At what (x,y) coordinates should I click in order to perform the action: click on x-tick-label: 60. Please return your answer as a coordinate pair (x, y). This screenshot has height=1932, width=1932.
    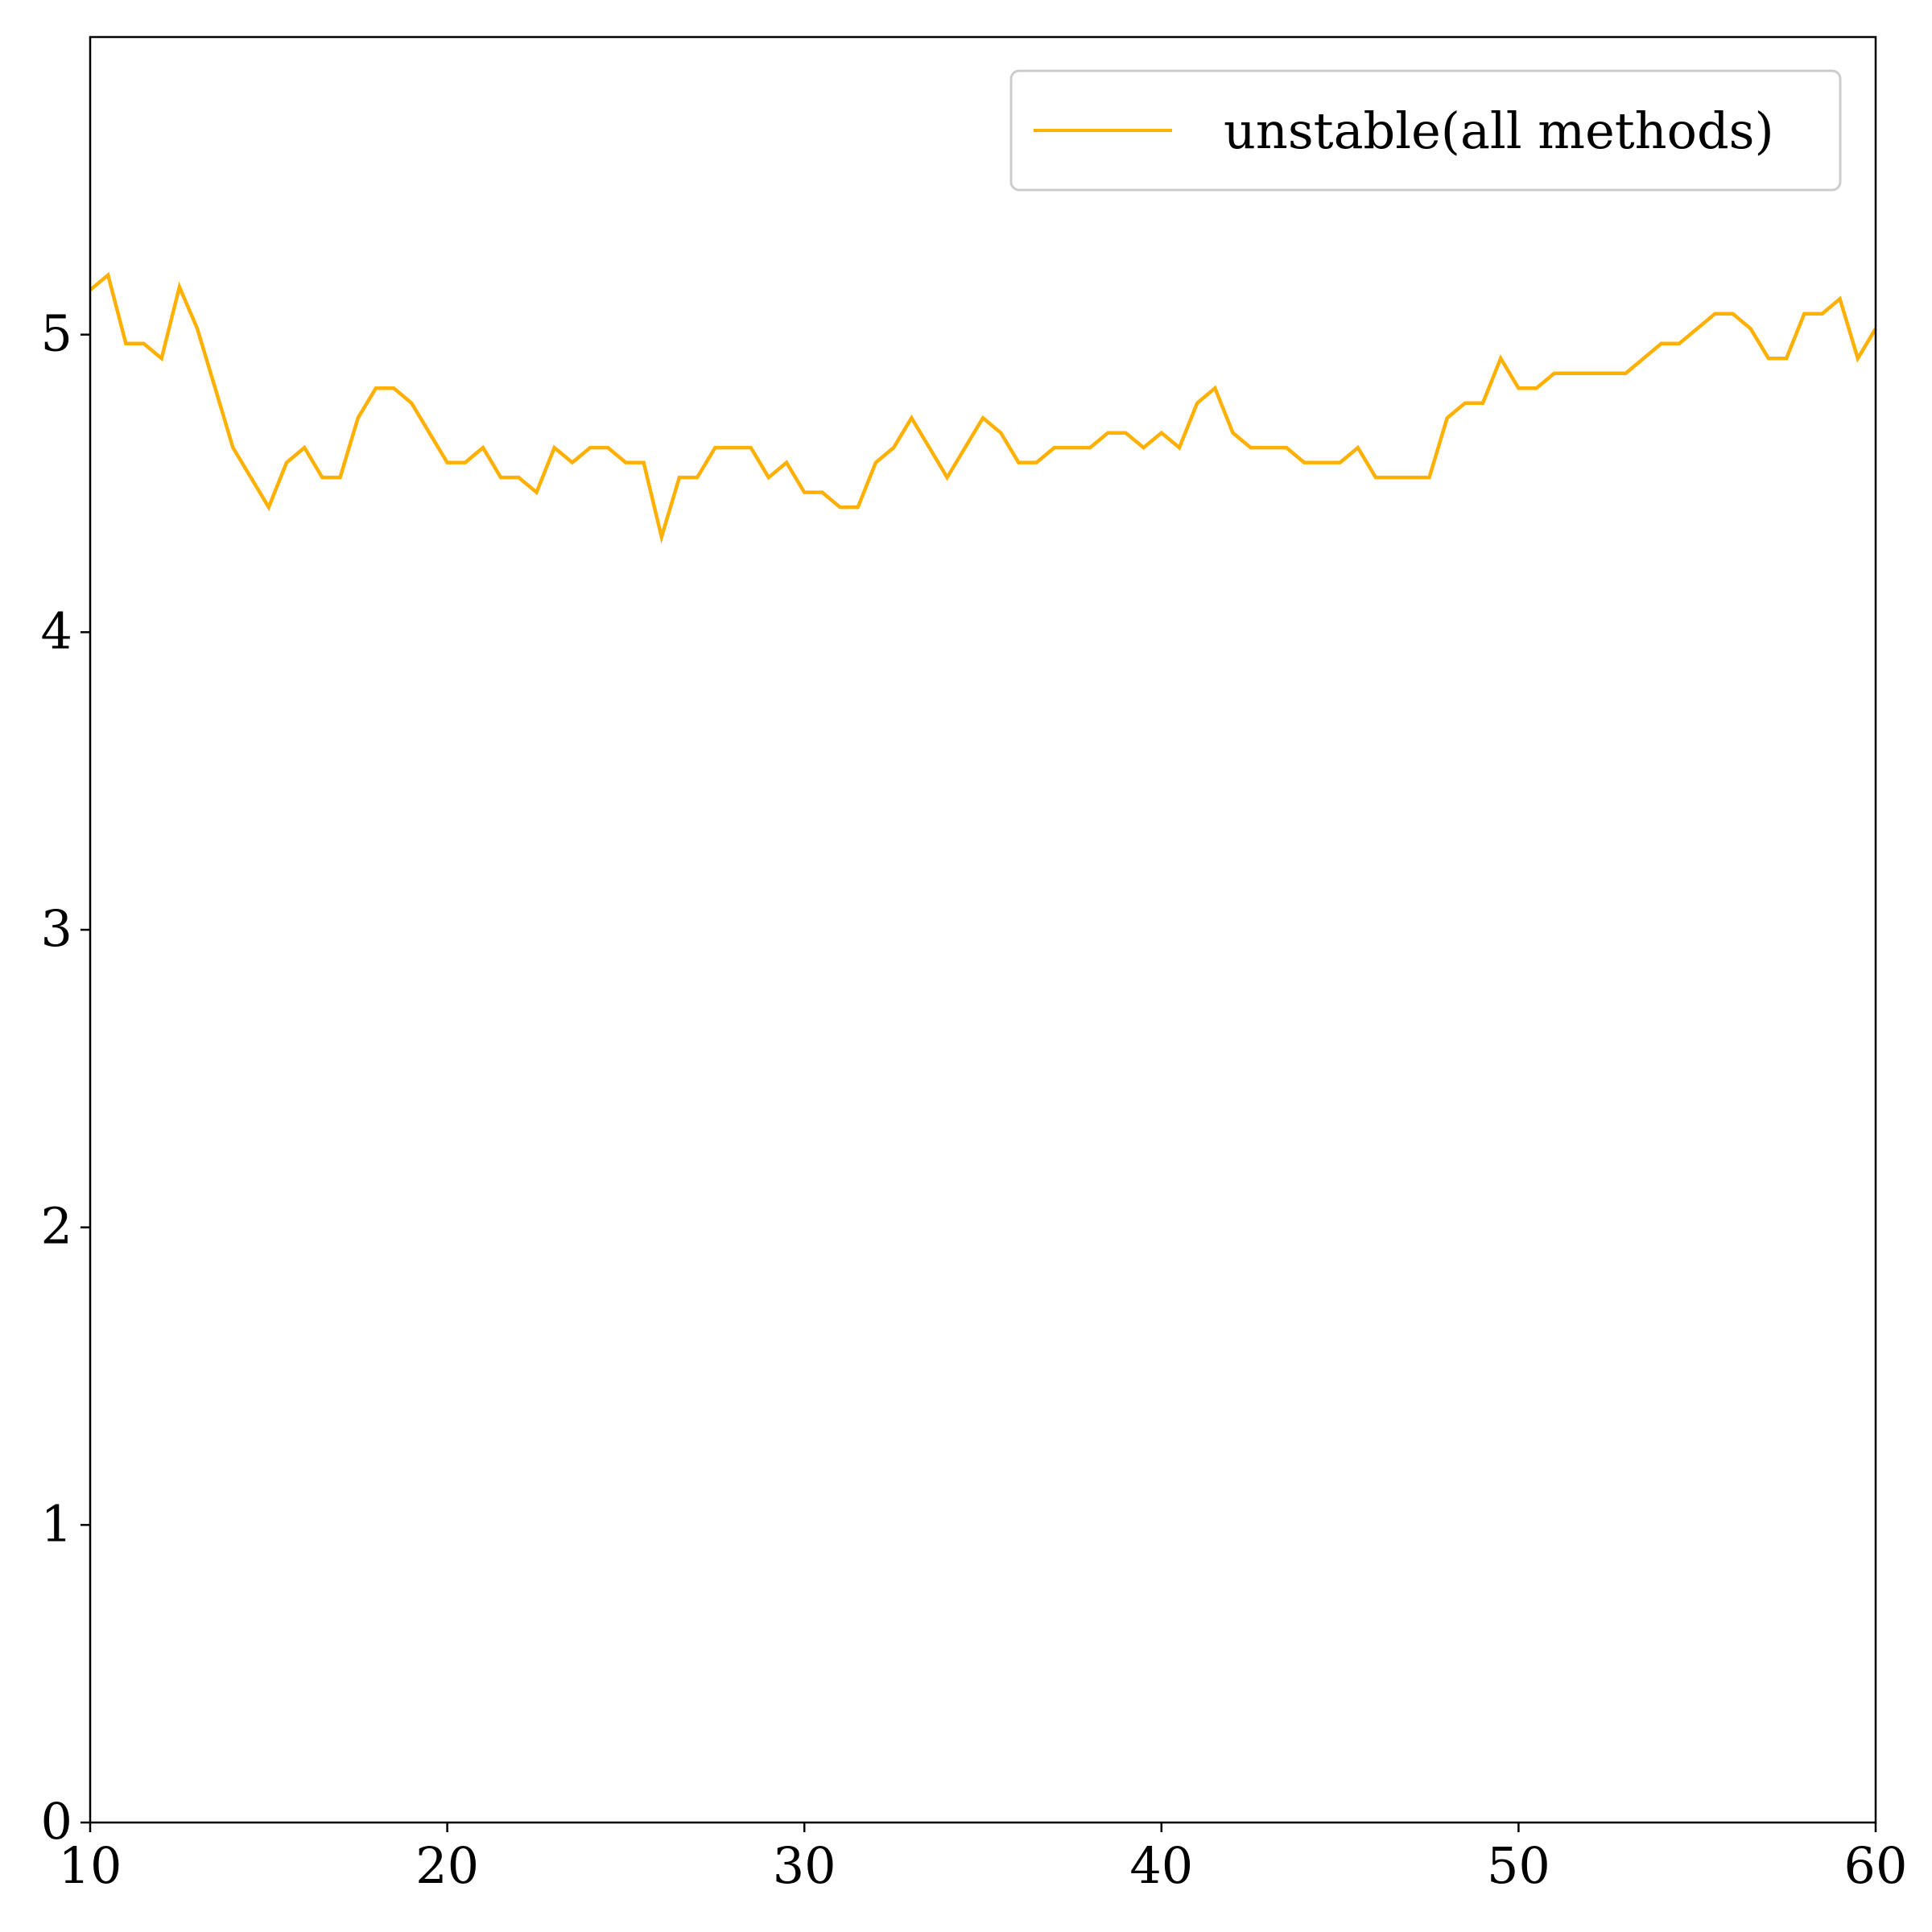
    Looking at the image, I should click on (1876, 1865).